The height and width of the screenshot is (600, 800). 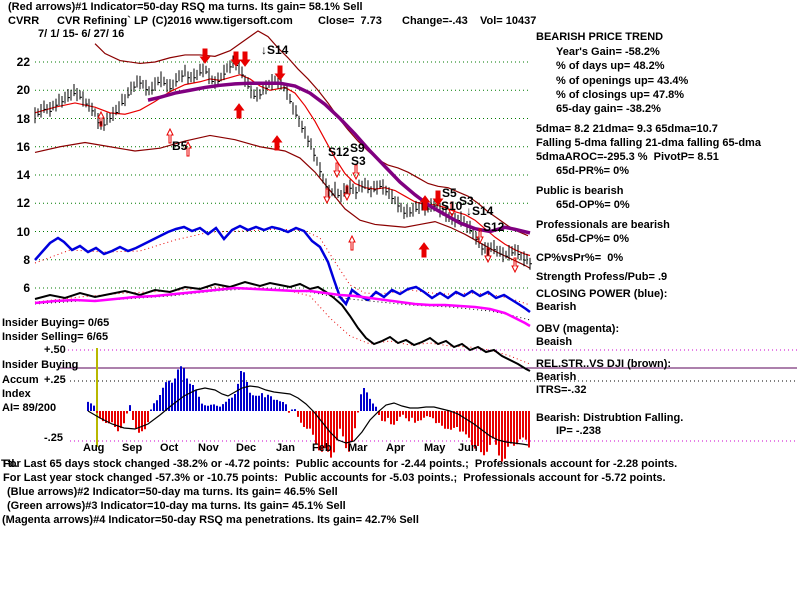 What do you see at coordinates (222, 21) in the screenshot?
I see `header-text: (C)2016 www.tigersoft.com` at bounding box center [222, 21].